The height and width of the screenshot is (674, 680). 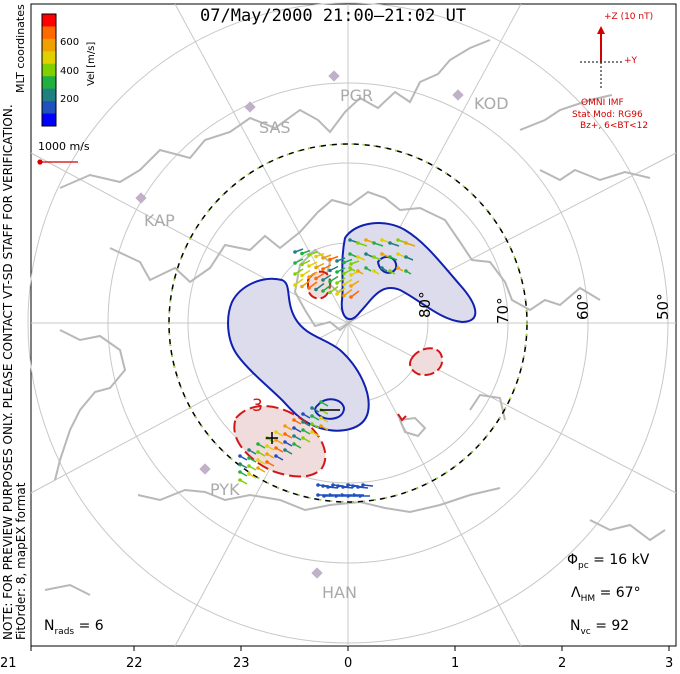 What do you see at coordinates (275, 127) in the screenshot?
I see `station-sas: SAS` at bounding box center [275, 127].